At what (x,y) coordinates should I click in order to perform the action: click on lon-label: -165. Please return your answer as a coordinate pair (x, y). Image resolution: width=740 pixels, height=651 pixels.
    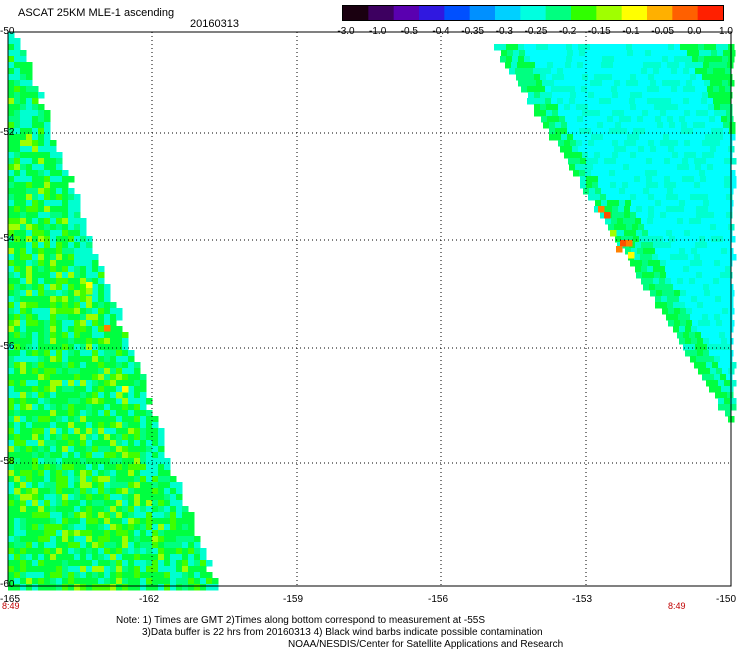
    Looking at the image, I should click on (10, 599).